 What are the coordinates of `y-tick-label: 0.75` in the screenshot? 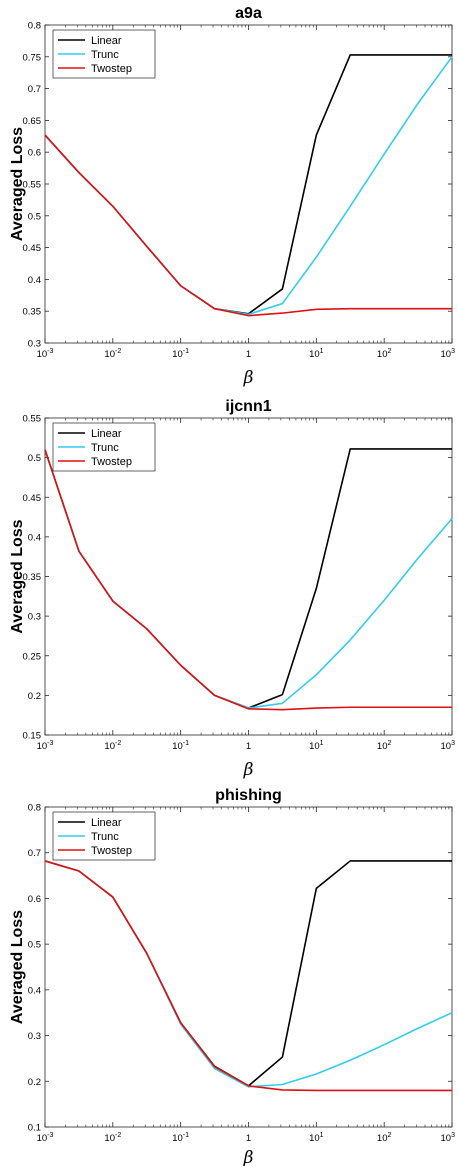 It's located at (32, 57).